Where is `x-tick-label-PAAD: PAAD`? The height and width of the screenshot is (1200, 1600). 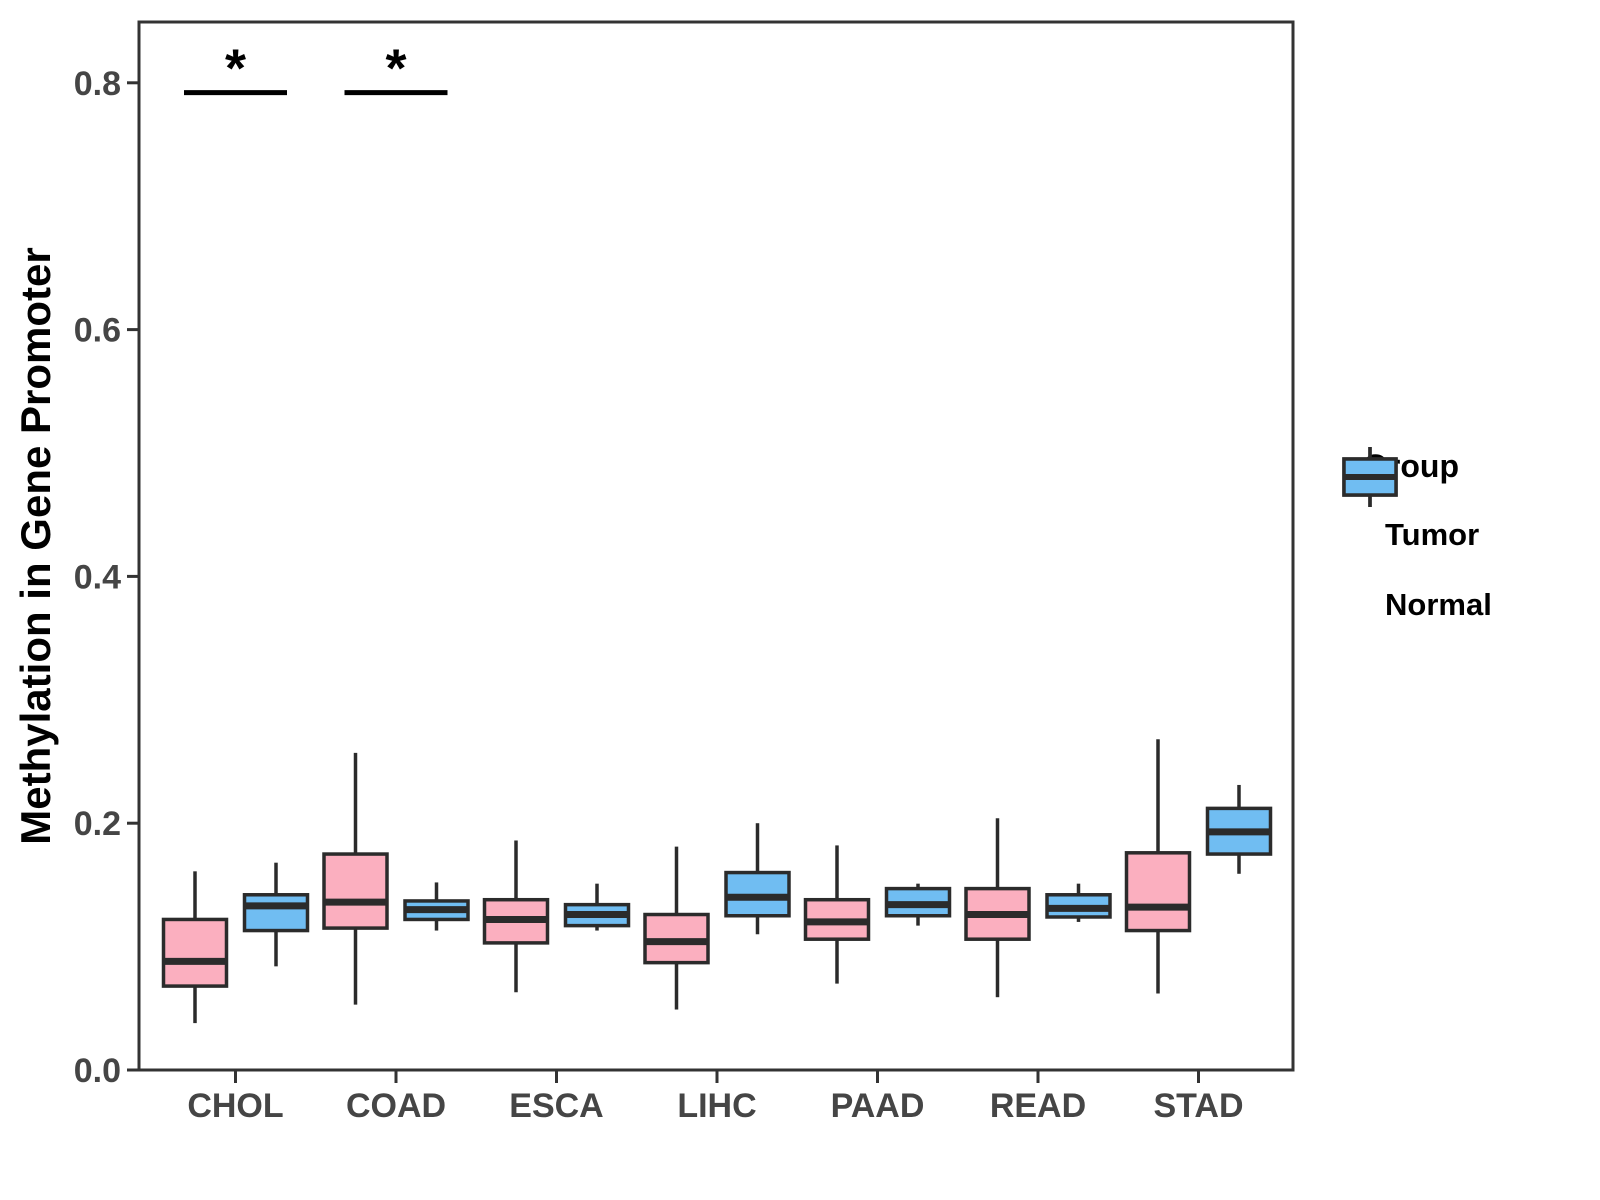 x-tick-label-PAAD: PAAD is located at coordinates (878, 1106).